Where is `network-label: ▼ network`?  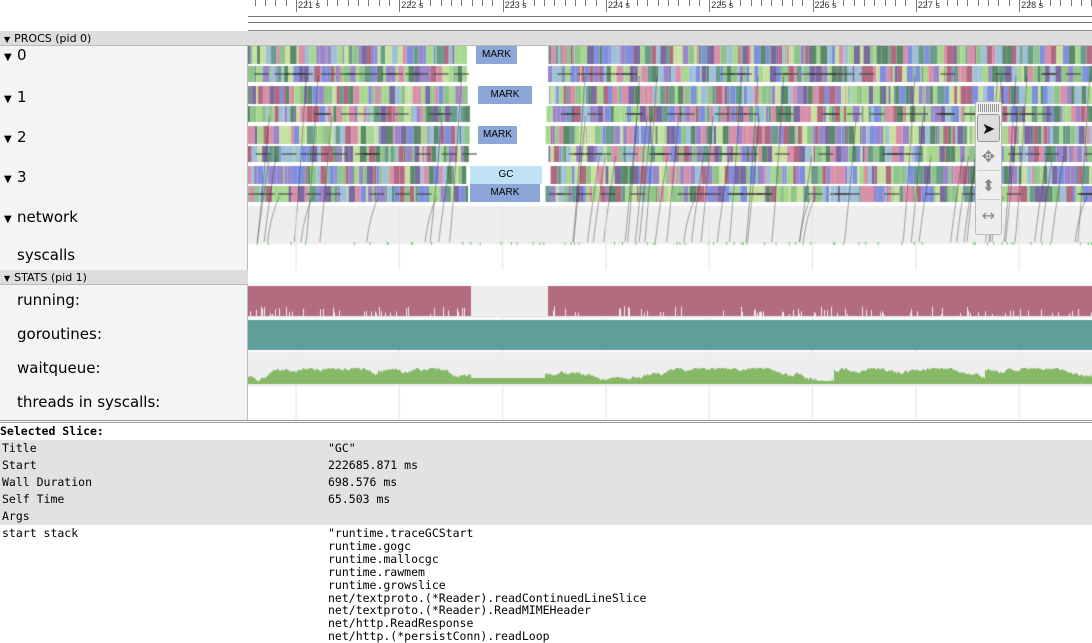 network-label: ▼ network is located at coordinates (124, 225).